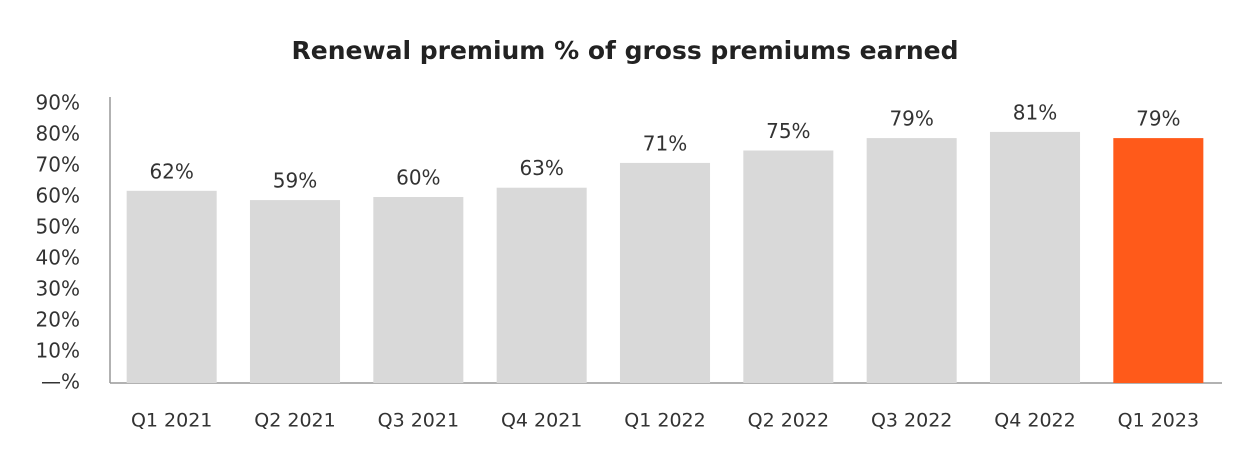  Describe the element at coordinates (911, 421) in the screenshot. I see `x-tick-label: Q3 2022` at that location.